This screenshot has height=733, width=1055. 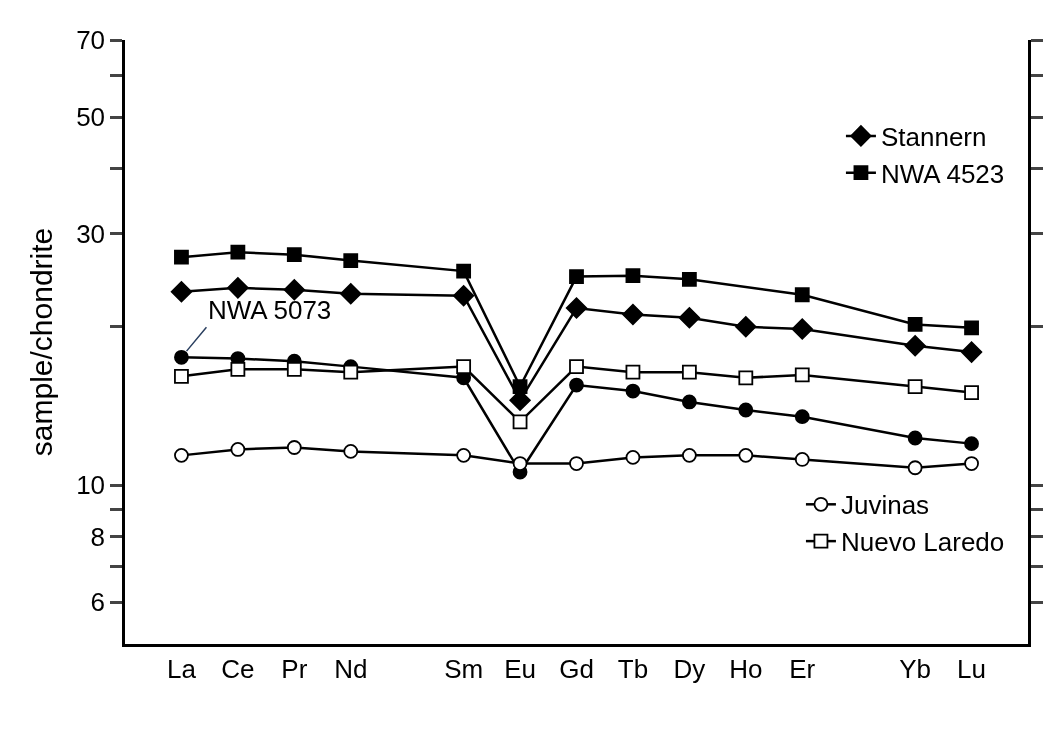 What do you see at coordinates (915, 668) in the screenshot?
I see `x-tick-label: Yb` at bounding box center [915, 668].